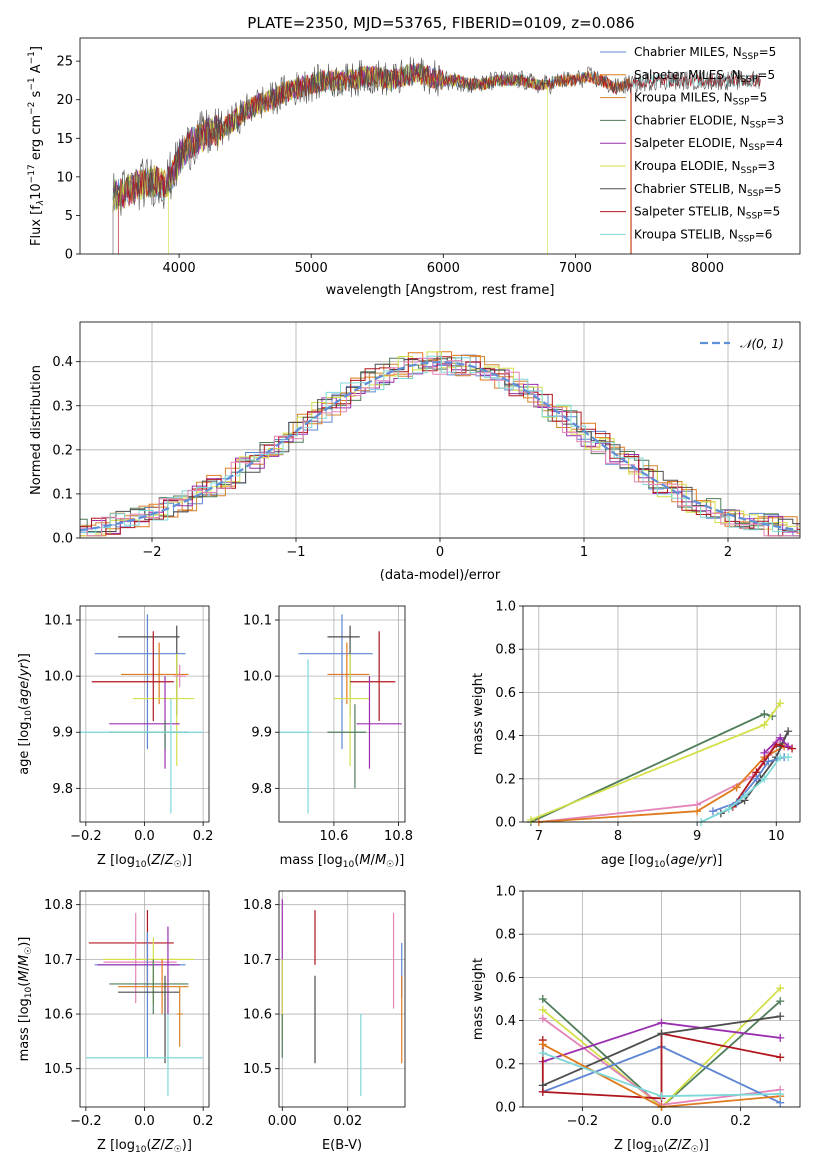 This screenshot has height=1170, width=819. What do you see at coordinates (443, 268) in the screenshot?
I see `x-tick-label: 6000` at bounding box center [443, 268].